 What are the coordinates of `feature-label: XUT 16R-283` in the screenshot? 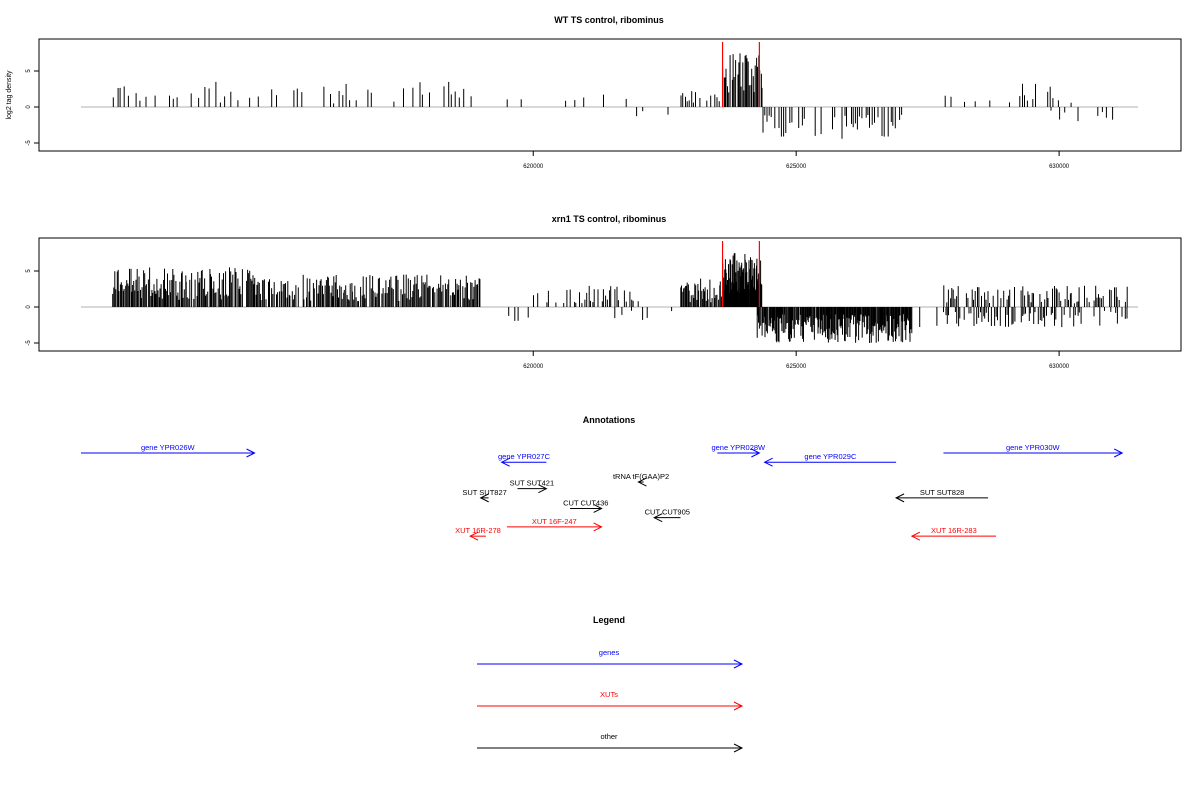 It's located at (954, 530).